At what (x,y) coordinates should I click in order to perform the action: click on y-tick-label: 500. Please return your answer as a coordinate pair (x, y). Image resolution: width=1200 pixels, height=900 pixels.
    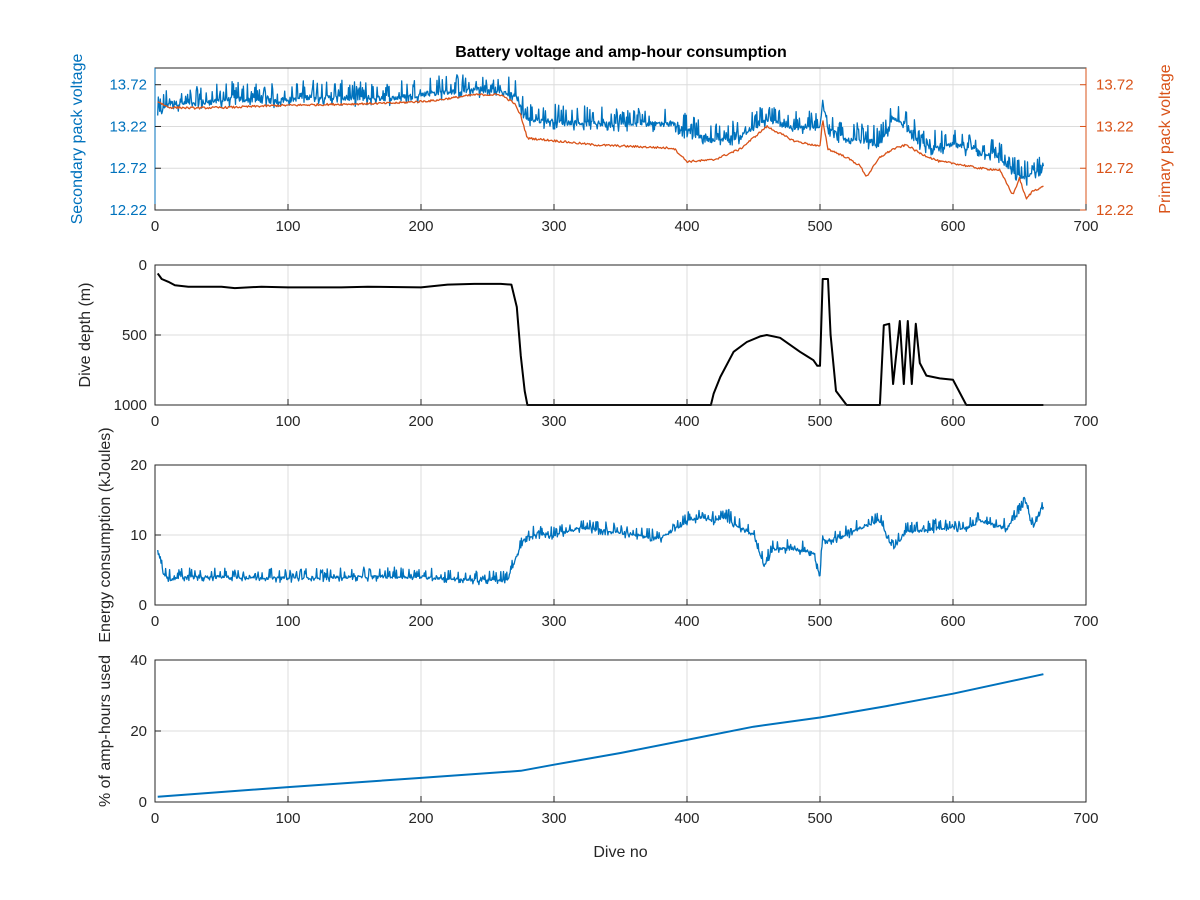
    Looking at the image, I should click on (134, 335).